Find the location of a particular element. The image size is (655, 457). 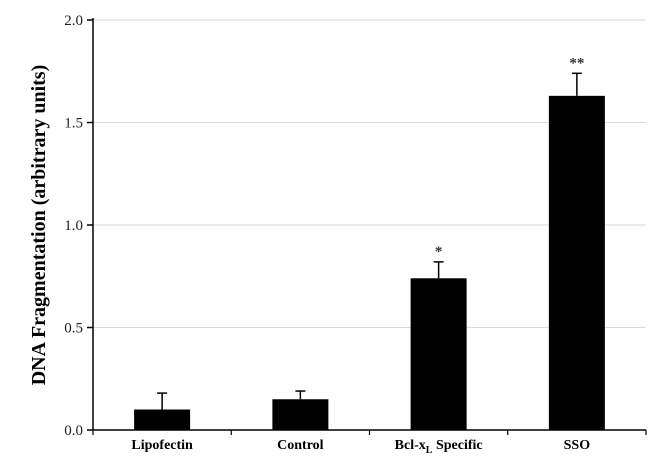

category-label: Bcl-xL Specific is located at coordinates (439, 447).